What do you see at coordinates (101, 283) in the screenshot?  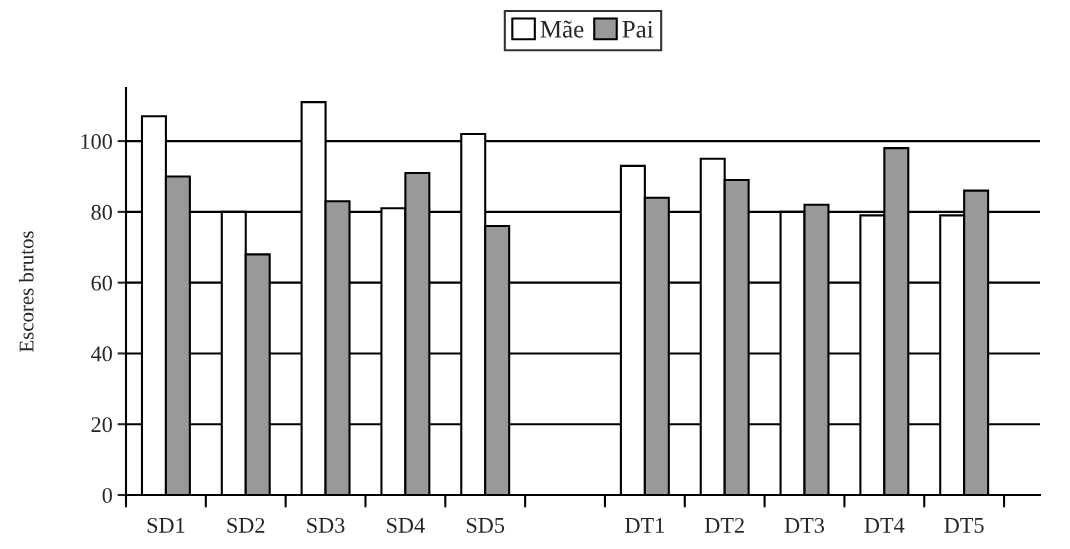 I see `y-tick-label: 60` at bounding box center [101, 283].